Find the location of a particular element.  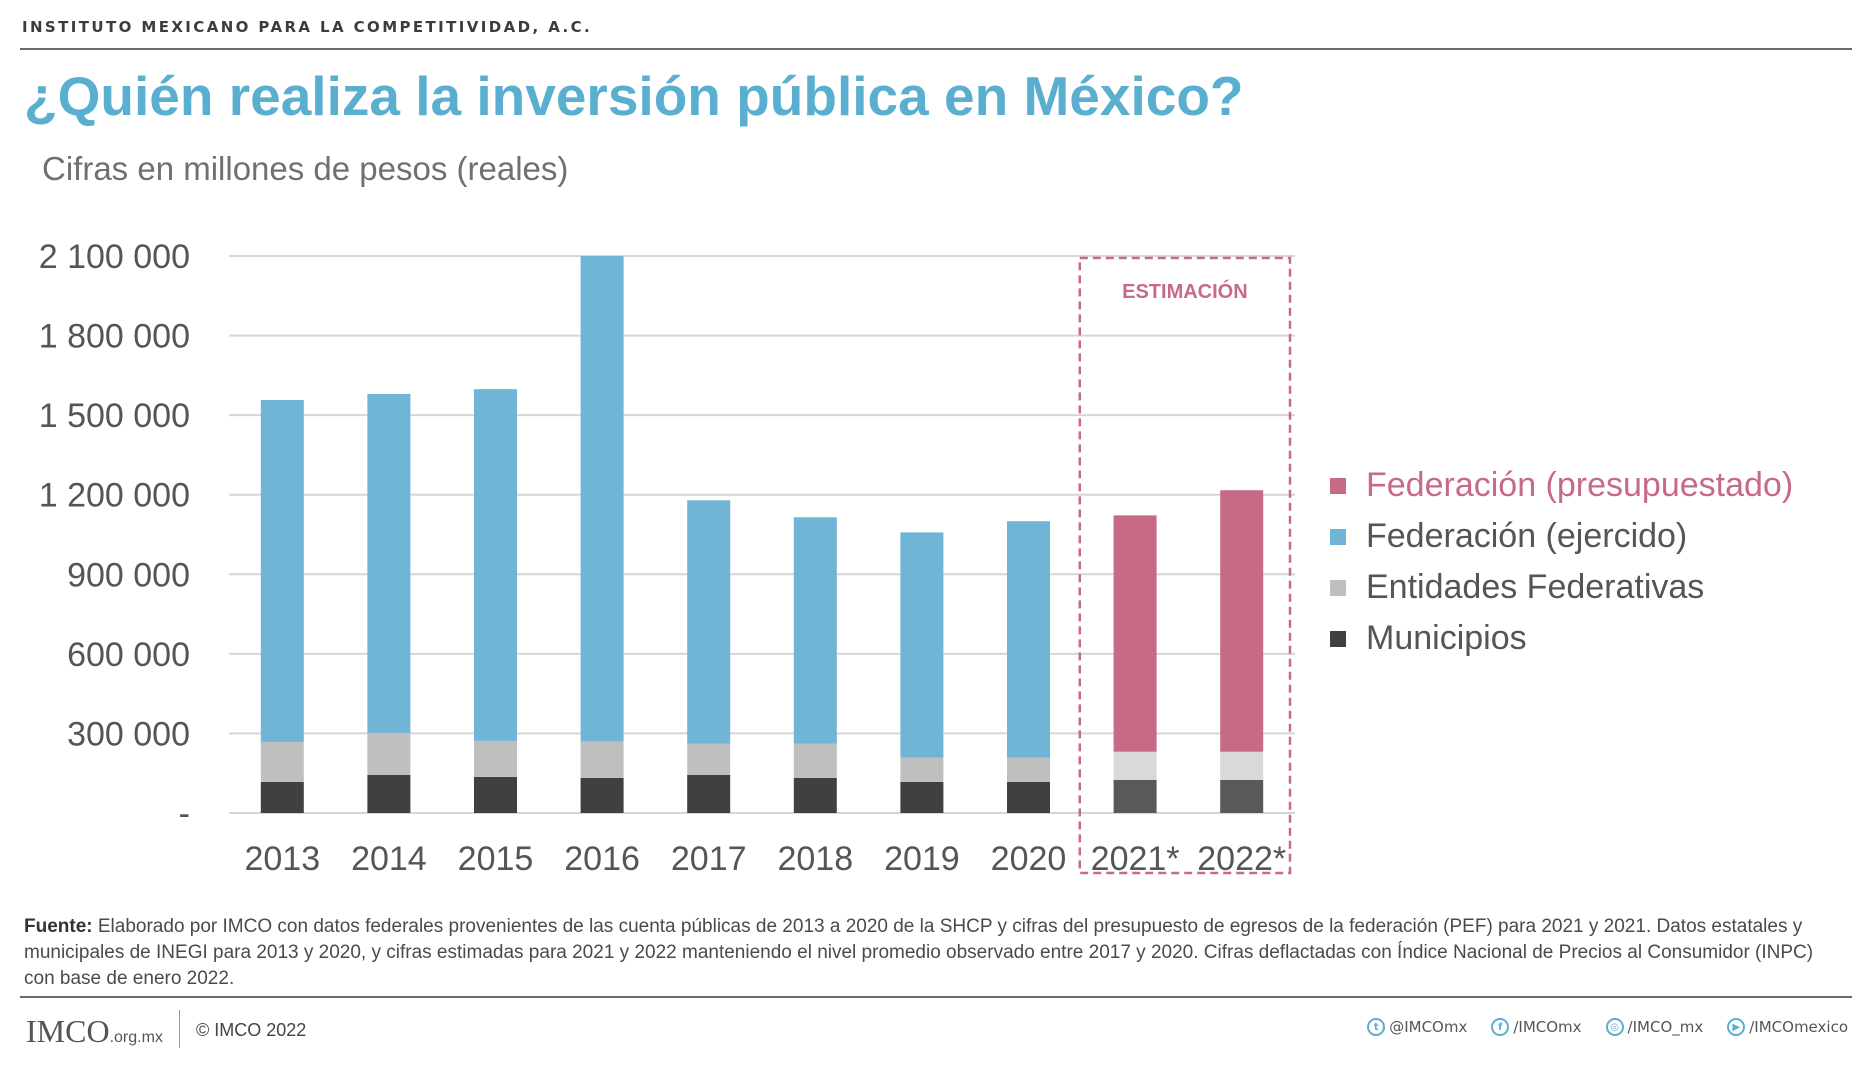

bar-municipios-2019 is located at coordinates (922, 797).